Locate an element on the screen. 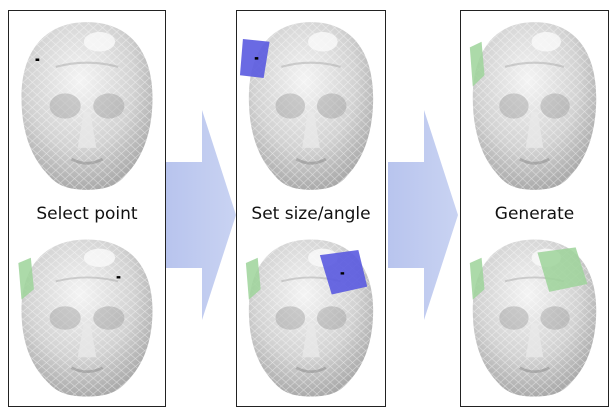 The width and height of the screenshot is (609, 407). step-label-set-size-angle: Set size/angle is located at coordinates (311, 214).